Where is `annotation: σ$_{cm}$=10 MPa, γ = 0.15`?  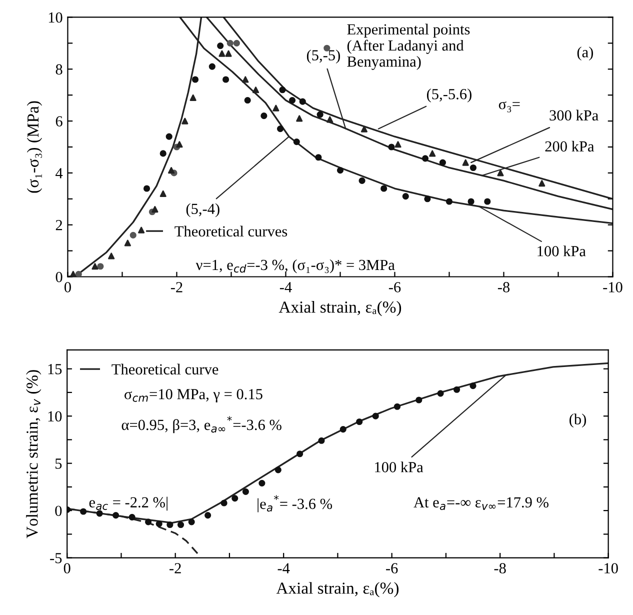 annotation: σ$_{cm}$=10 MPa, γ = 0.15 is located at coordinates (193, 395).